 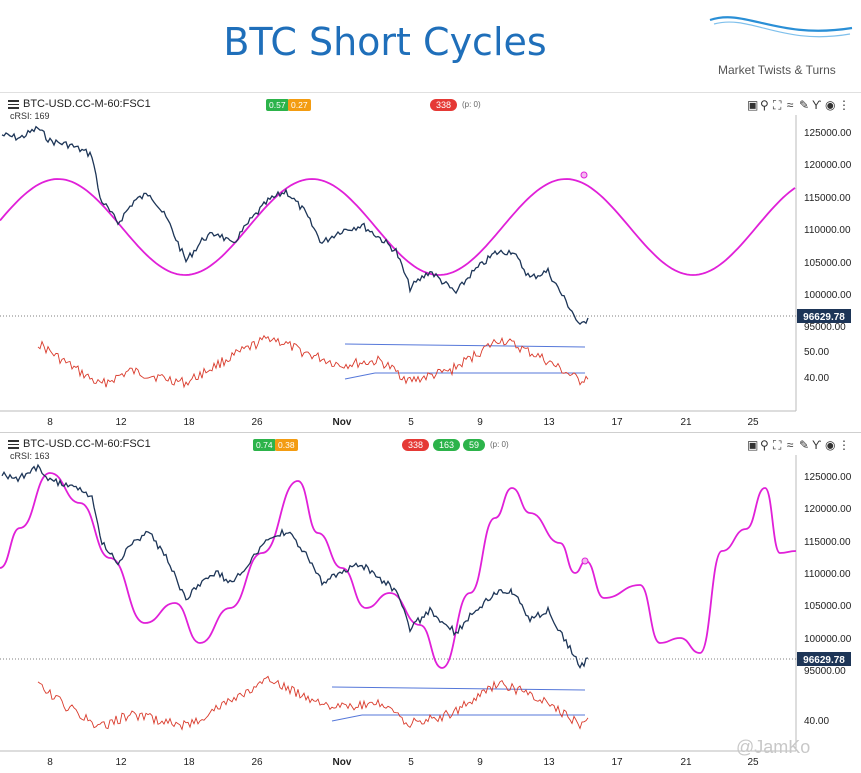 I want to click on badge-value: 0.27, so click(x=299, y=105).